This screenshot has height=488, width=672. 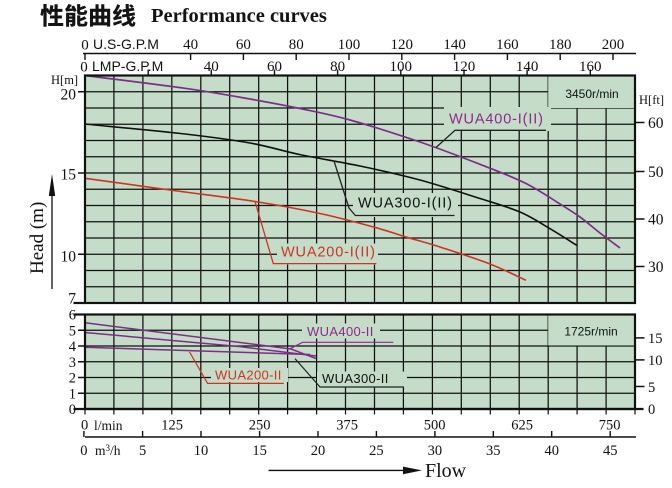 I want to click on svg-text: 7, so click(x=72, y=299).